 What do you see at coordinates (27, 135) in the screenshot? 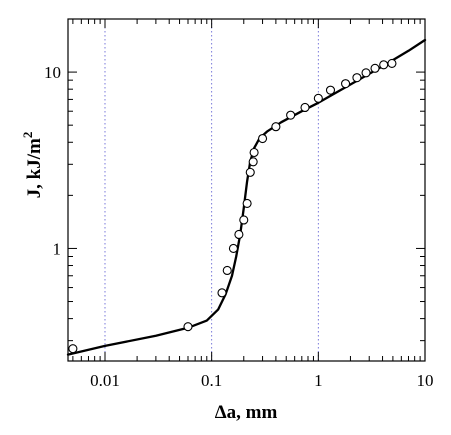
I see `y-axis-title-superscript: 2` at bounding box center [27, 135].